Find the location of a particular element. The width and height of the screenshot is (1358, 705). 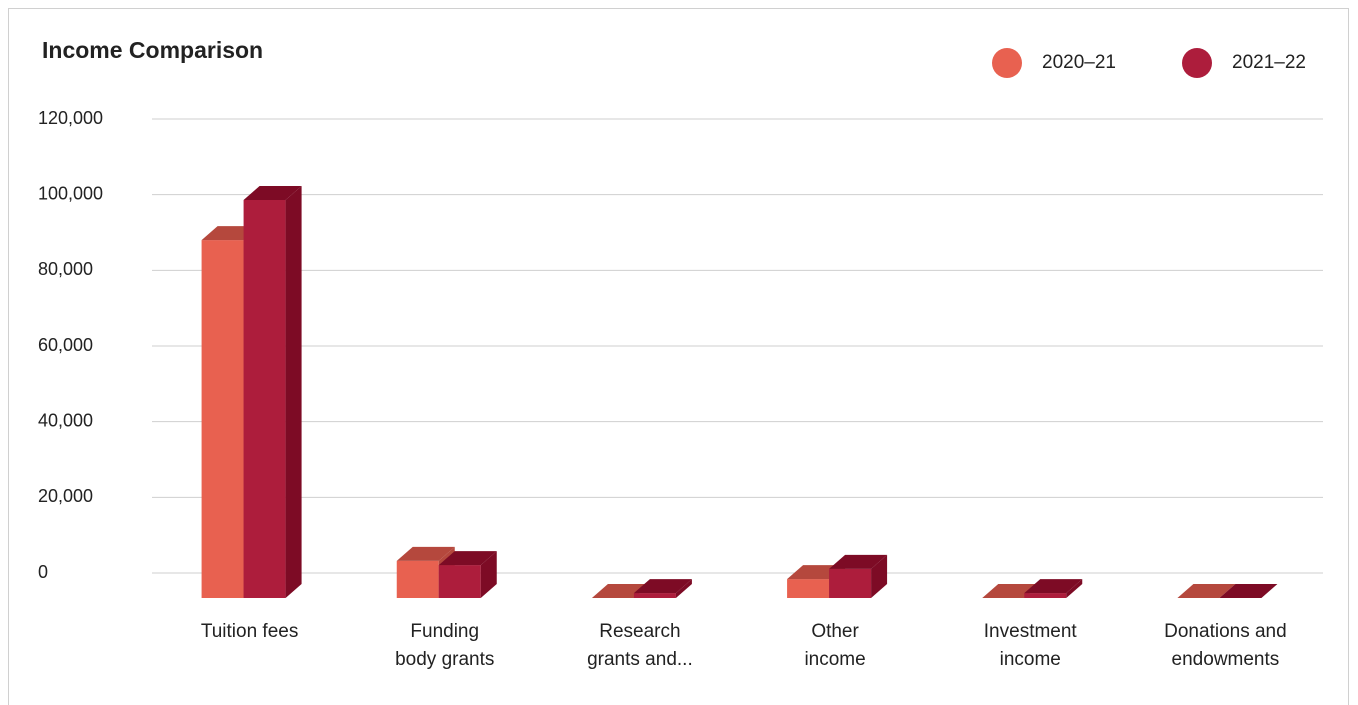

x-tick-label: Other is located at coordinates (835, 631).